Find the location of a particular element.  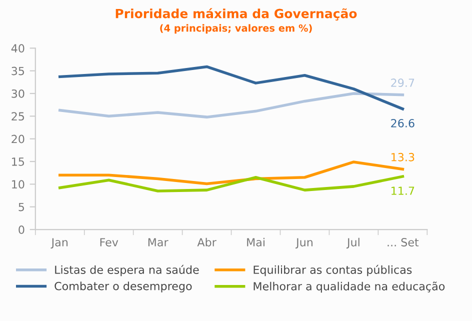

data-label: 26.6 is located at coordinates (402, 123).